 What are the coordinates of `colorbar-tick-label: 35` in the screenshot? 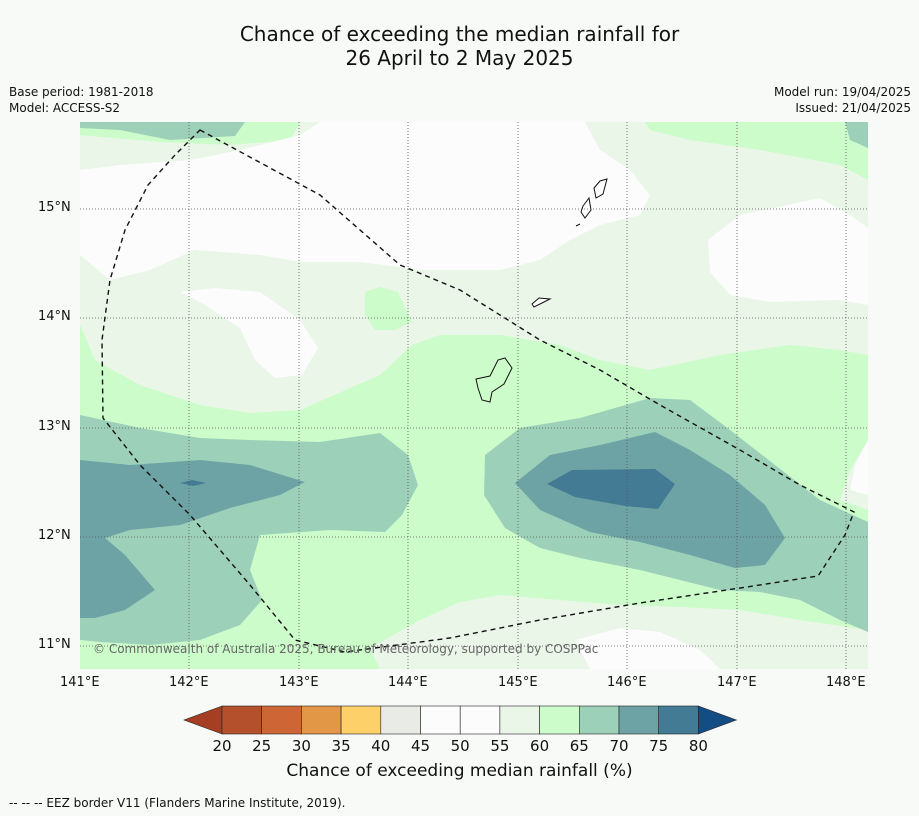 It's located at (341, 746).